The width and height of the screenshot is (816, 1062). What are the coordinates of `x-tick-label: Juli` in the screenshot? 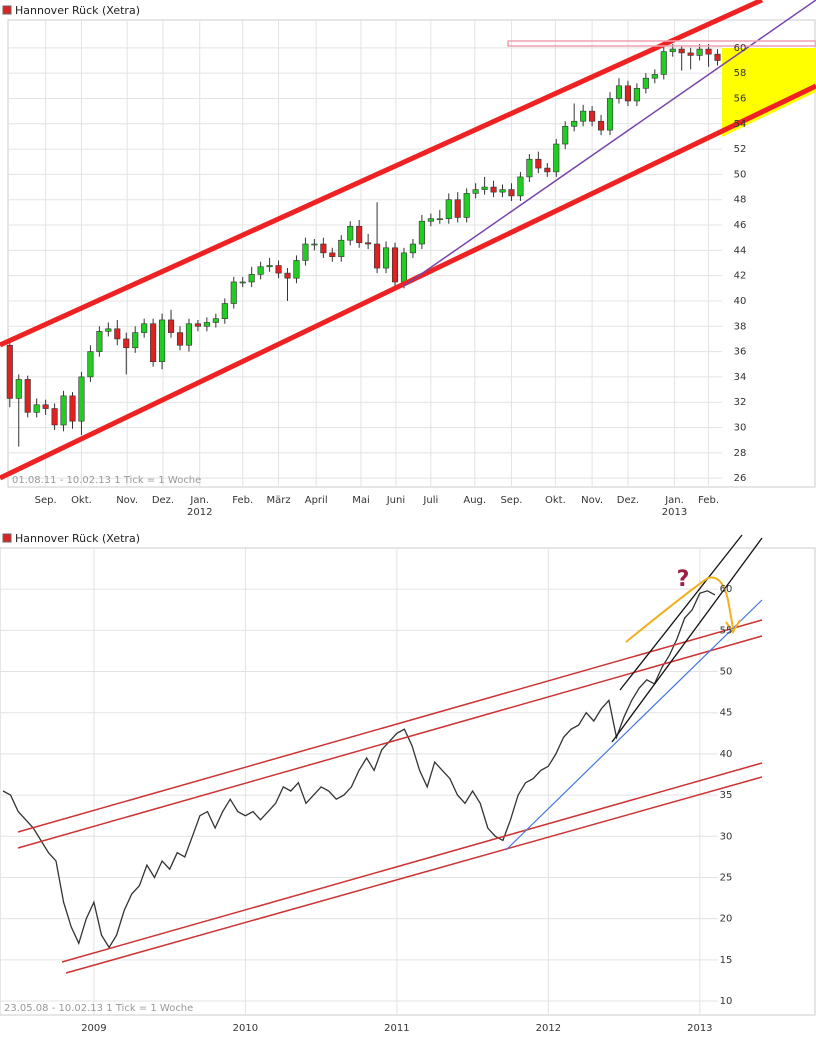 It's located at (430, 500).